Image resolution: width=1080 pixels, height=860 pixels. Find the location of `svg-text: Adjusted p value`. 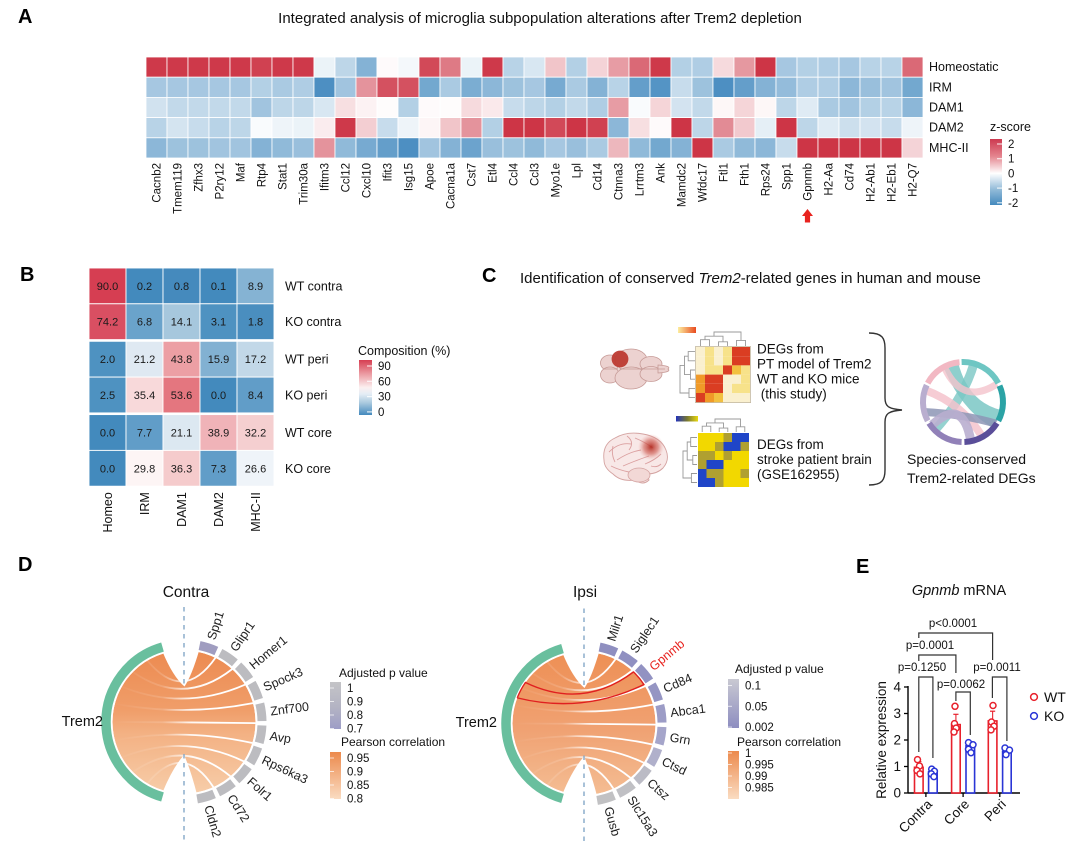

svg-text: Adjusted p value is located at coordinates (779, 669).